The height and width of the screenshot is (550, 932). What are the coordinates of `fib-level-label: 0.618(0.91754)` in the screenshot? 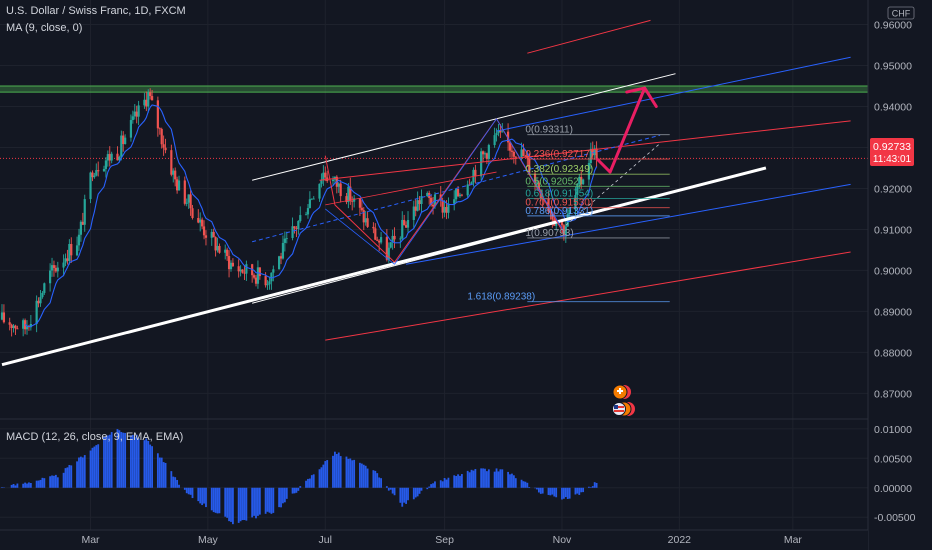 It's located at (559, 194).